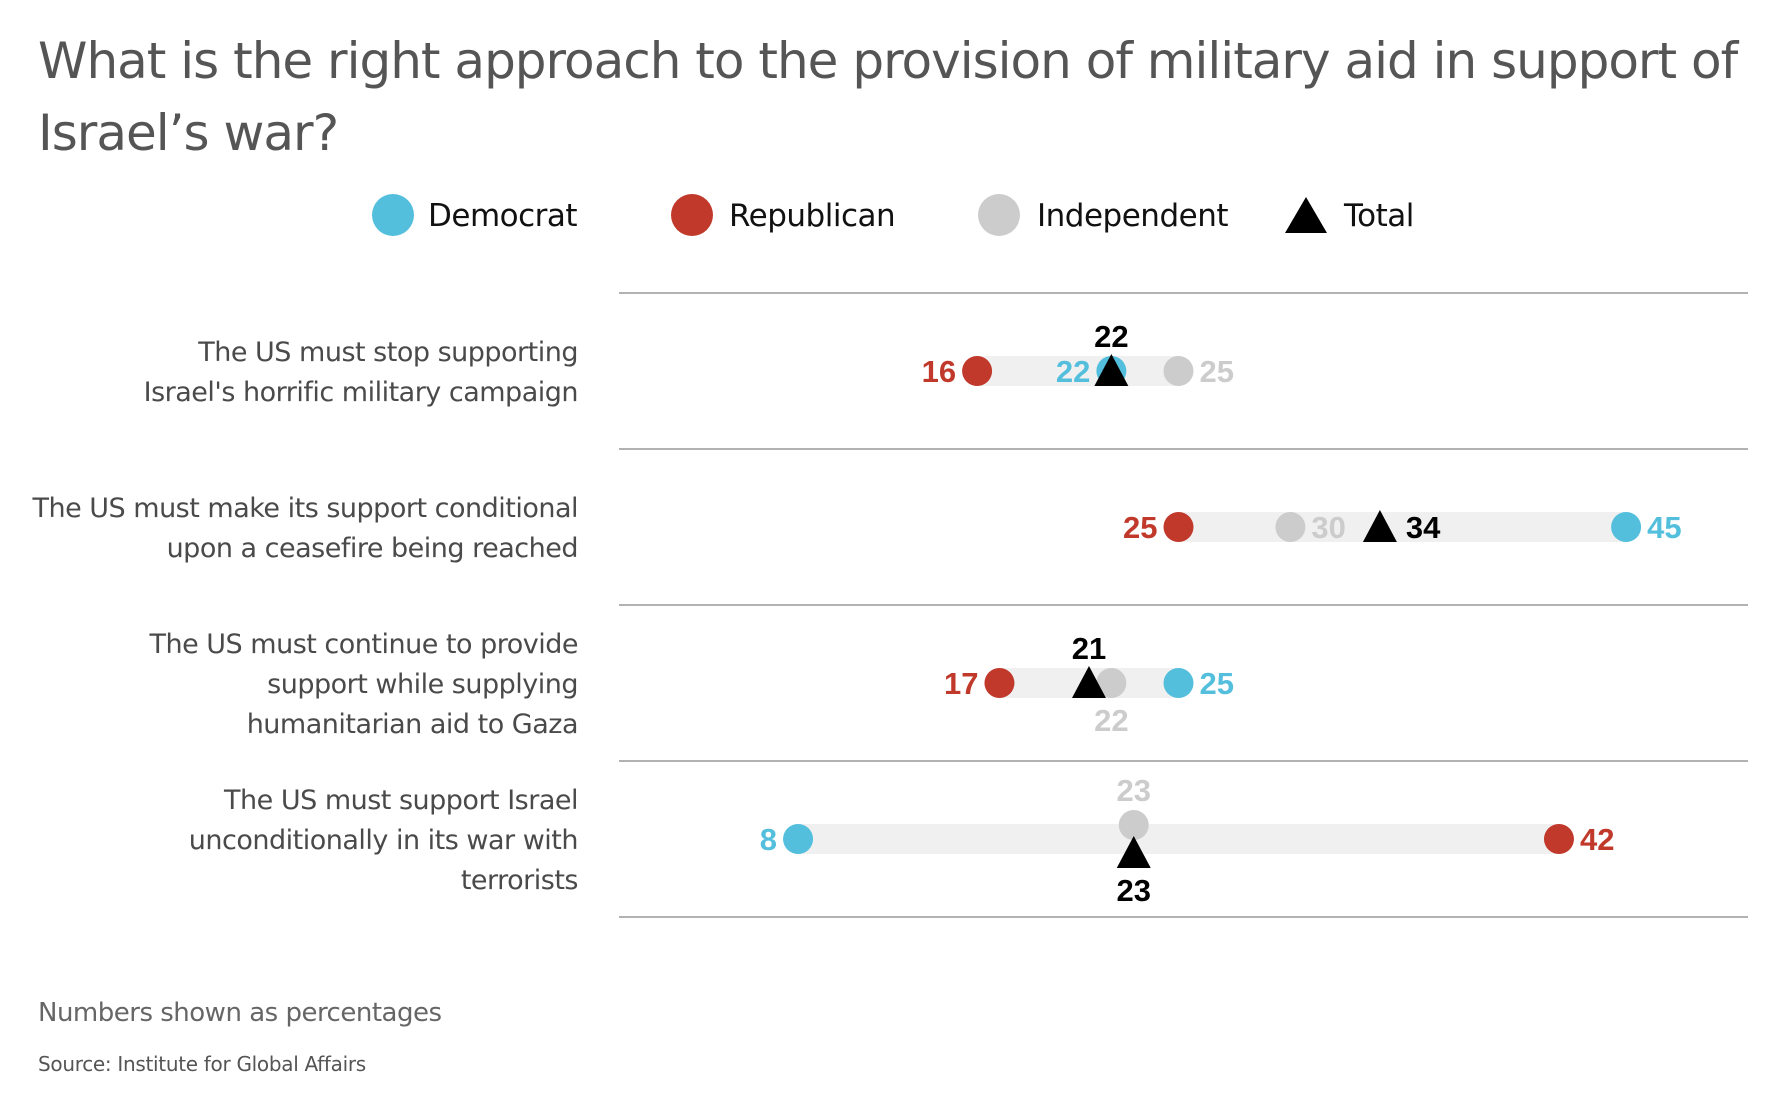 The height and width of the screenshot is (1110, 1775). I want to click on total-value-label: 34, so click(1423, 527).